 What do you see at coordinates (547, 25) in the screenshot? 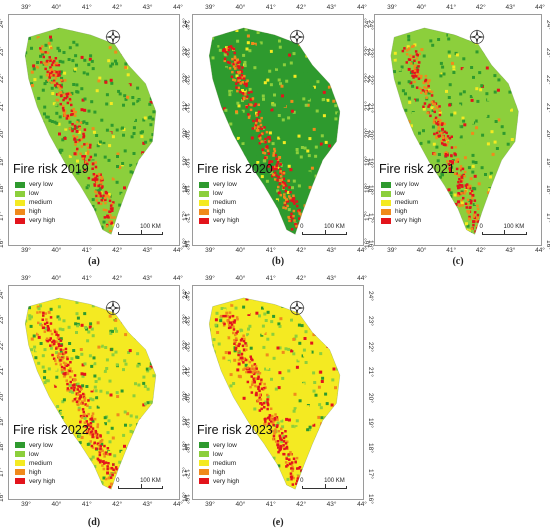
I see `lat-tick-right: 24°` at bounding box center [547, 25].